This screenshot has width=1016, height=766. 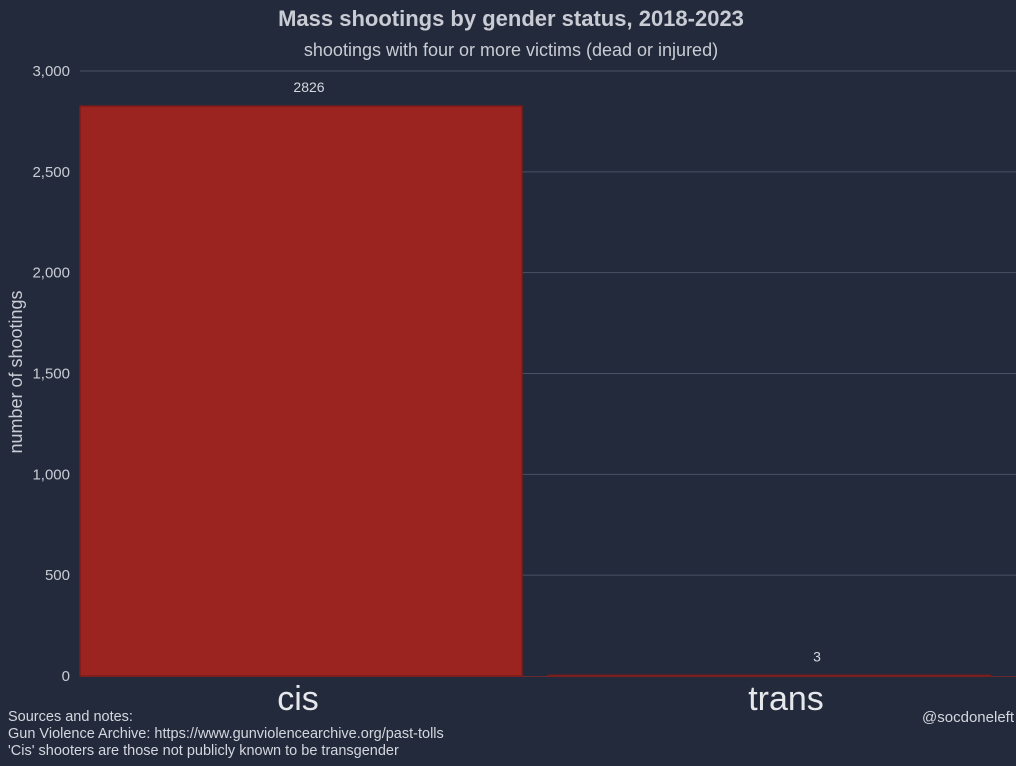 What do you see at coordinates (817, 656) in the screenshot?
I see `data-label-trans: 3` at bounding box center [817, 656].